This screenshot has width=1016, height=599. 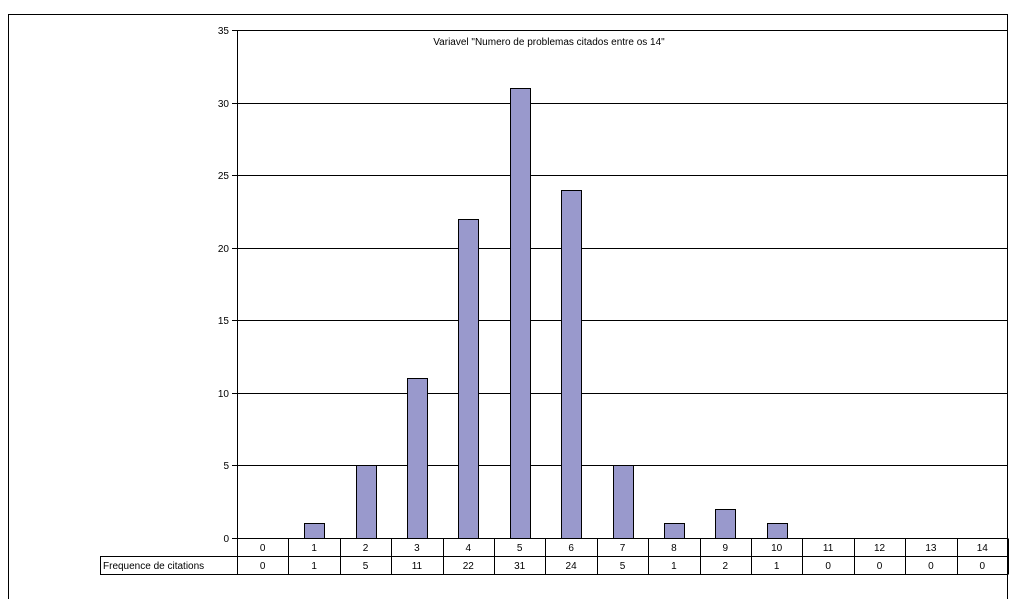 What do you see at coordinates (726, 548) in the screenshot?
I see `x-tick-label: 9` at bounding box center [726, 548].